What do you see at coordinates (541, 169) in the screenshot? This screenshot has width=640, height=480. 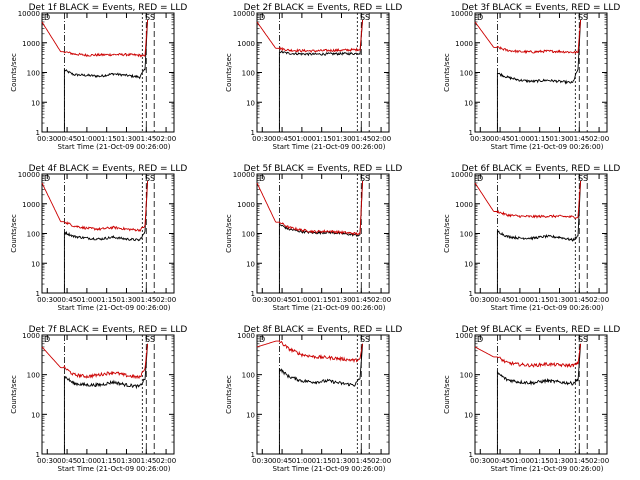 I see `chart-title: Det 6f BLACK = Events, RED = LLD` at bounding box center [541, 169].